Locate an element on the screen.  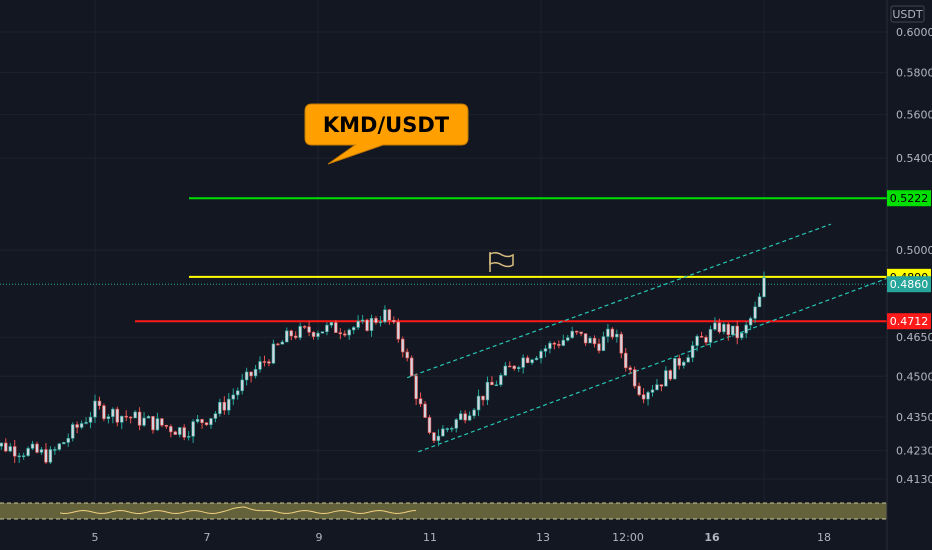
y-tick-label: 0.5600 is located at coordinates (914, 115).